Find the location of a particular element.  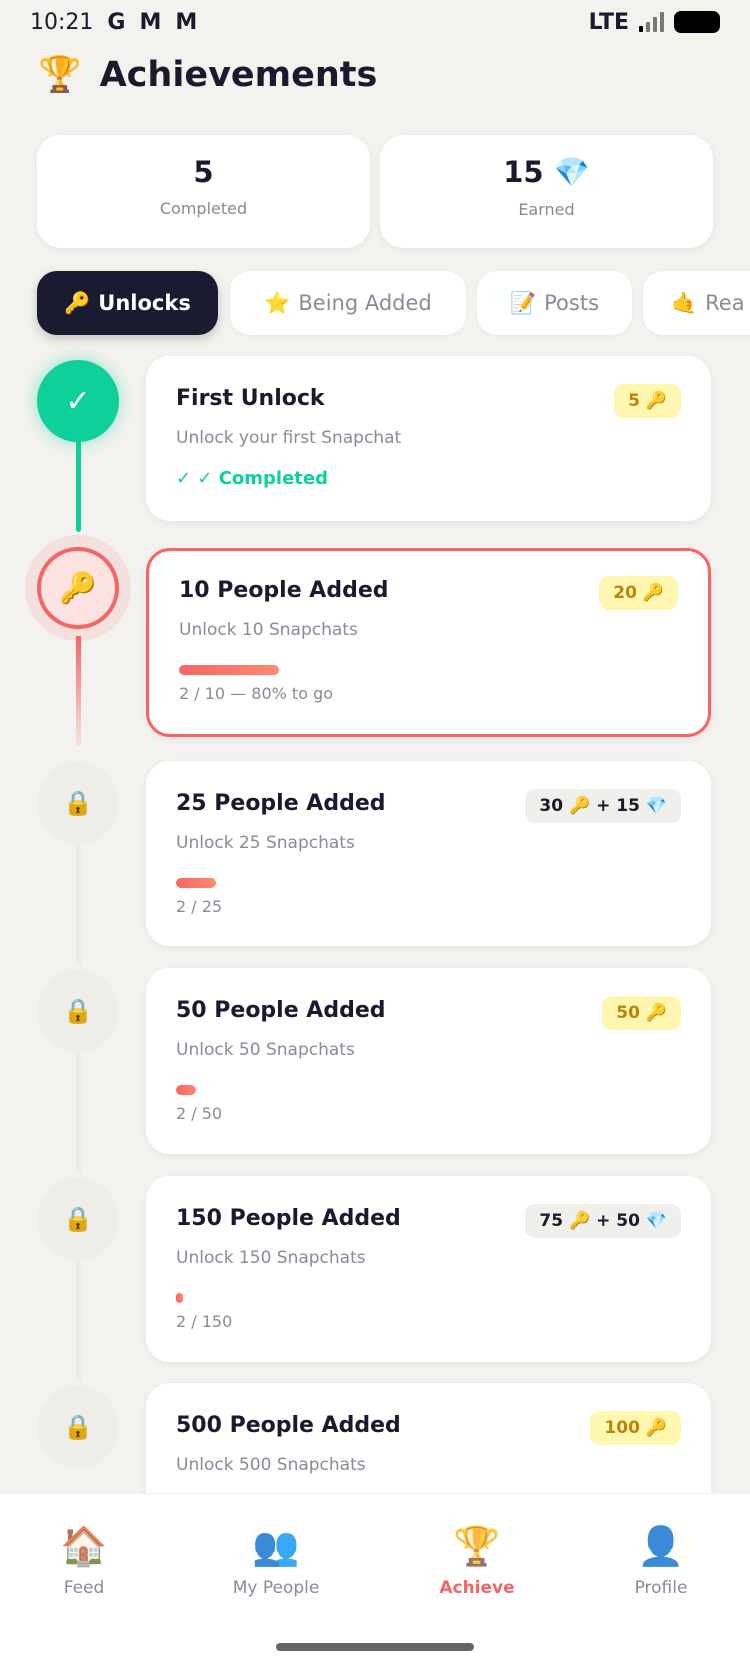

status-bar: 10:21 G M M LTE is located at coordinates (375, 22).